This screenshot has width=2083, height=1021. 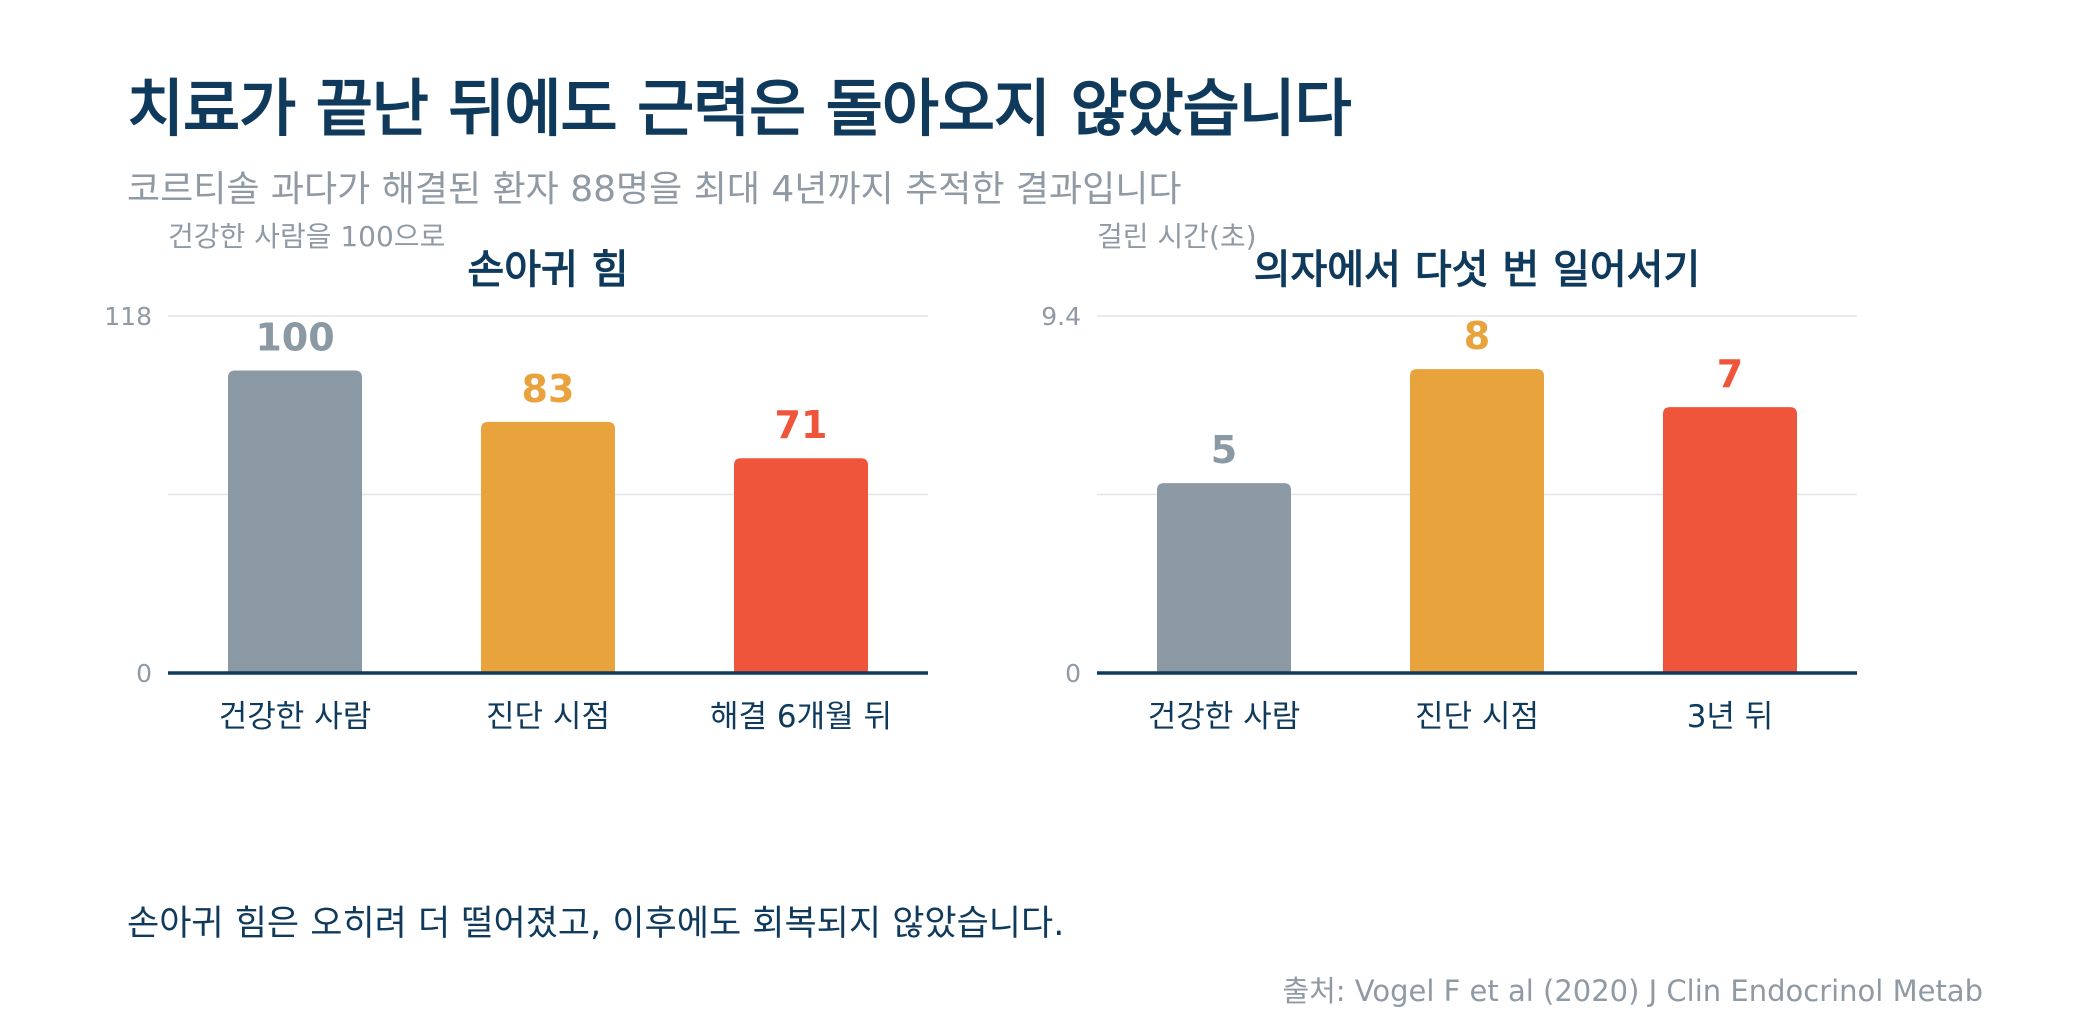 I want to click on grip-ytick-max: 118, so click(x=128, y=316).